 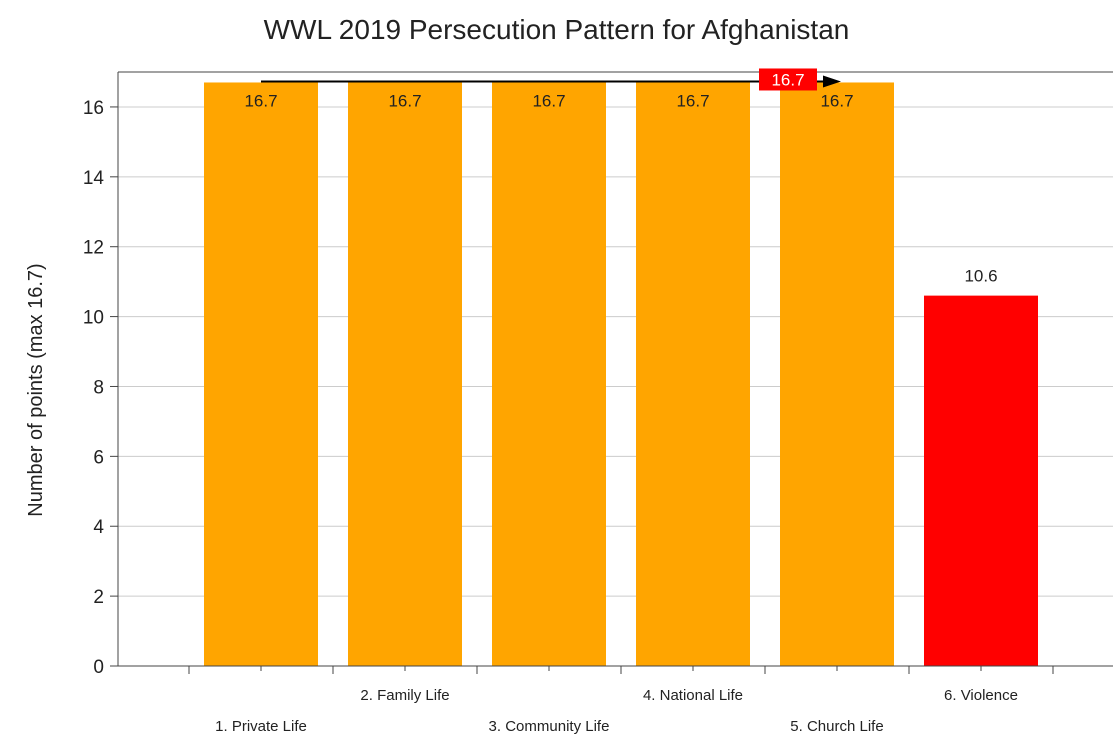 I want to click on average-label: 16.7, so click(x=787, y=79).